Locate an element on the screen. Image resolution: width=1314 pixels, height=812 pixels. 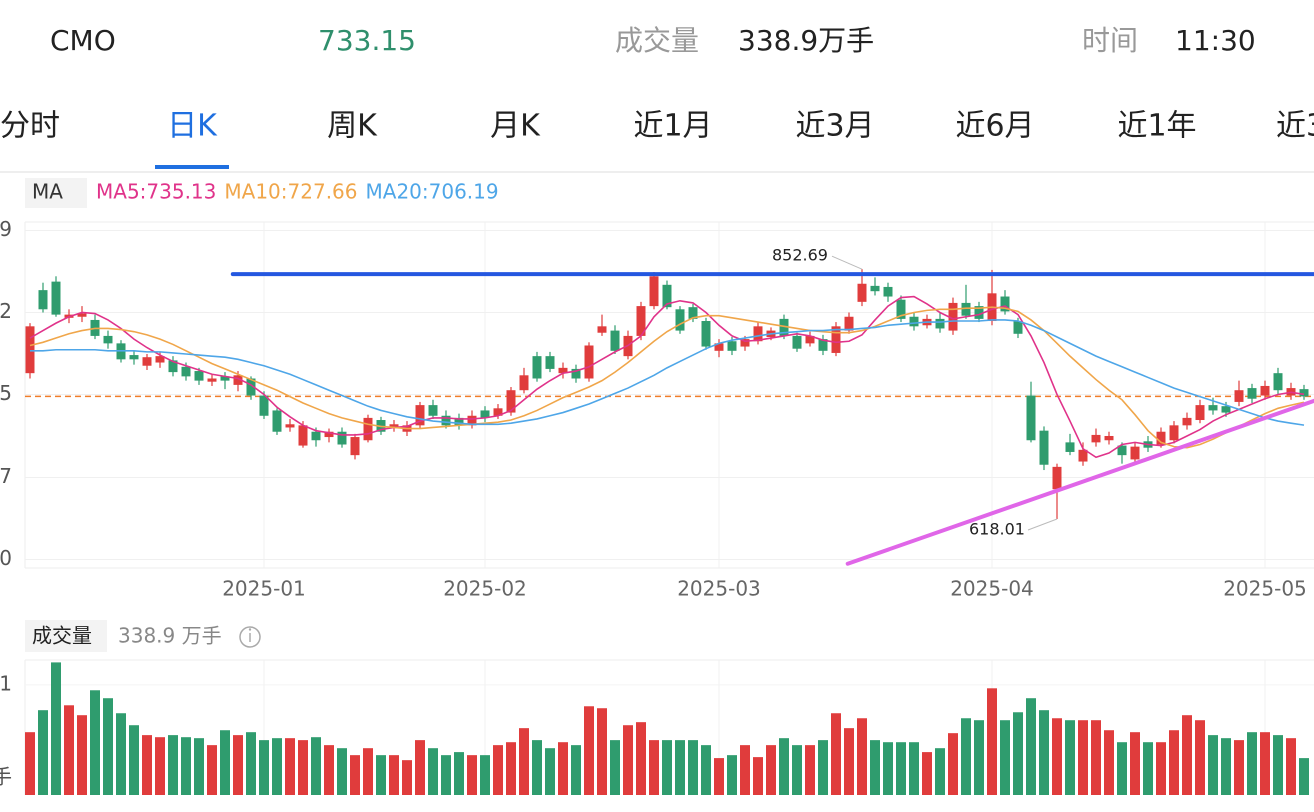
ma-title: MA is located at coordinates (47, 192).